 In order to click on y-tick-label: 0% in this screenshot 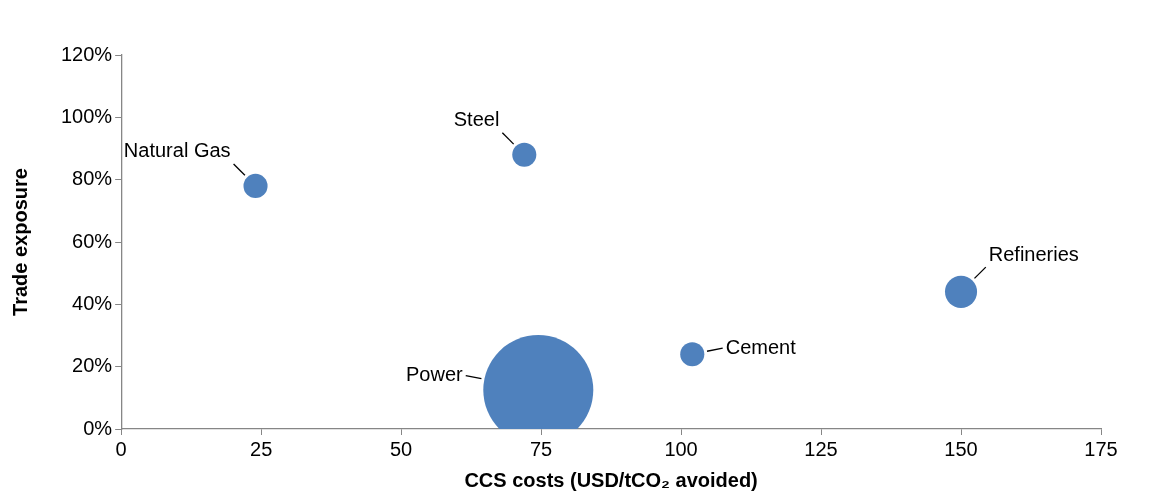, I will do `click(98, 427)`.